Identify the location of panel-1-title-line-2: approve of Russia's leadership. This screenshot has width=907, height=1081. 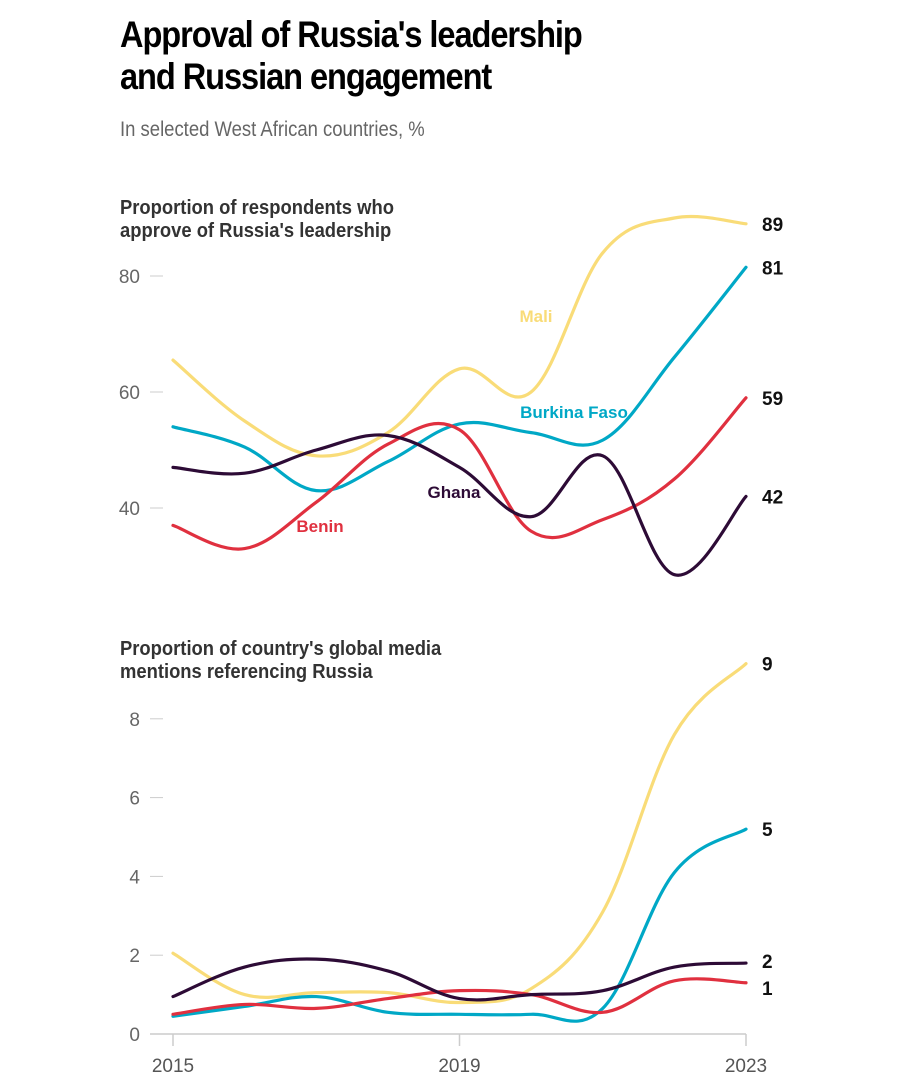
(256, 231).